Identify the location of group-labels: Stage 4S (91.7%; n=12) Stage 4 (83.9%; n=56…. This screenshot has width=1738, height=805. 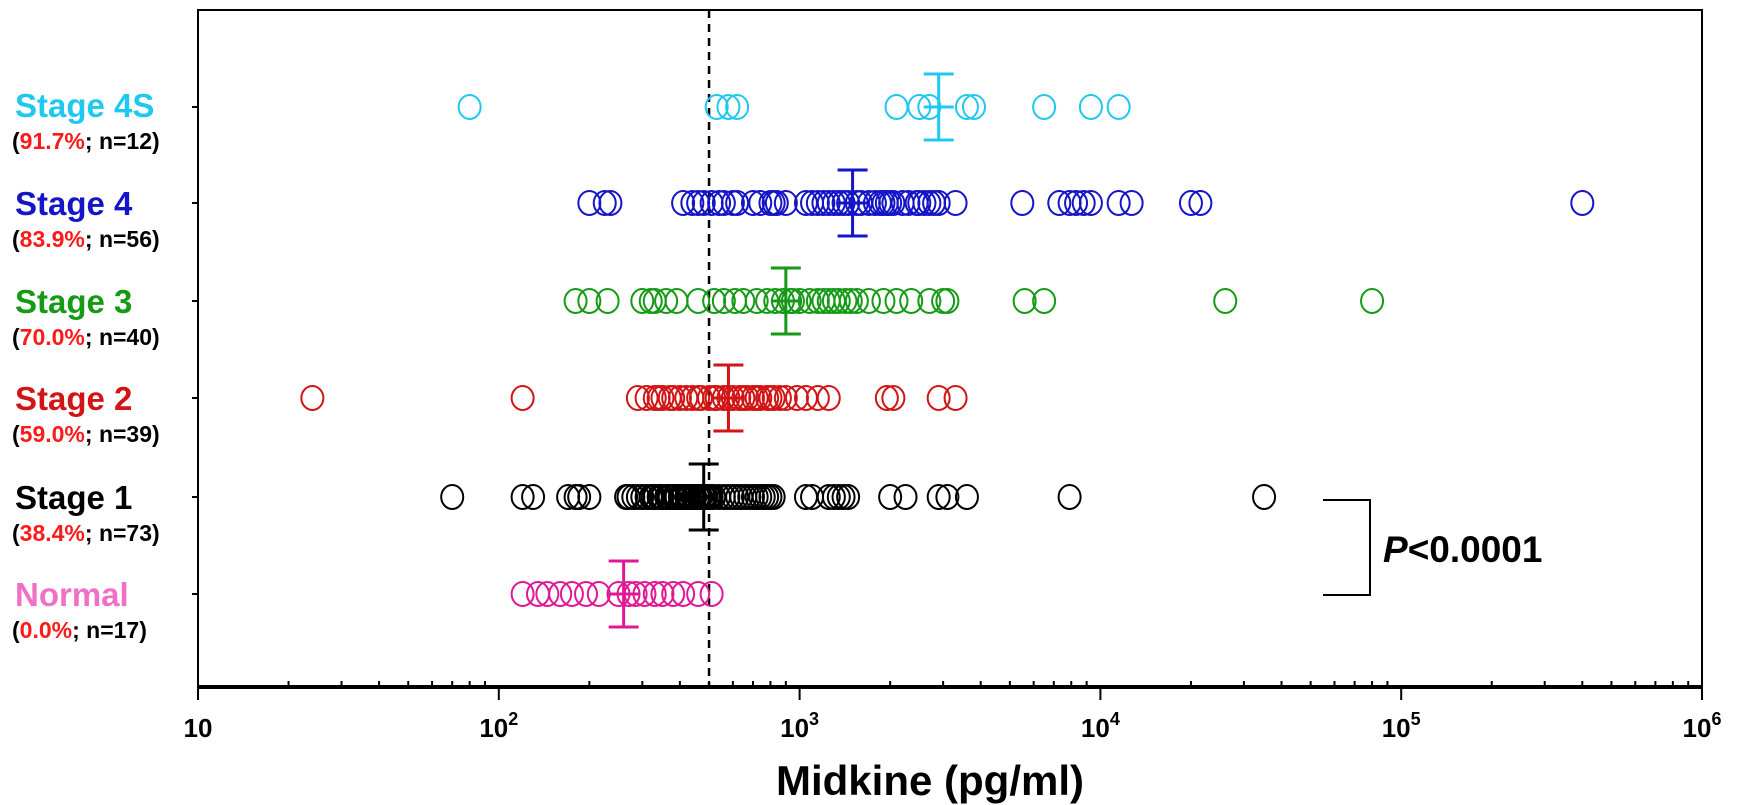
(86, 365).